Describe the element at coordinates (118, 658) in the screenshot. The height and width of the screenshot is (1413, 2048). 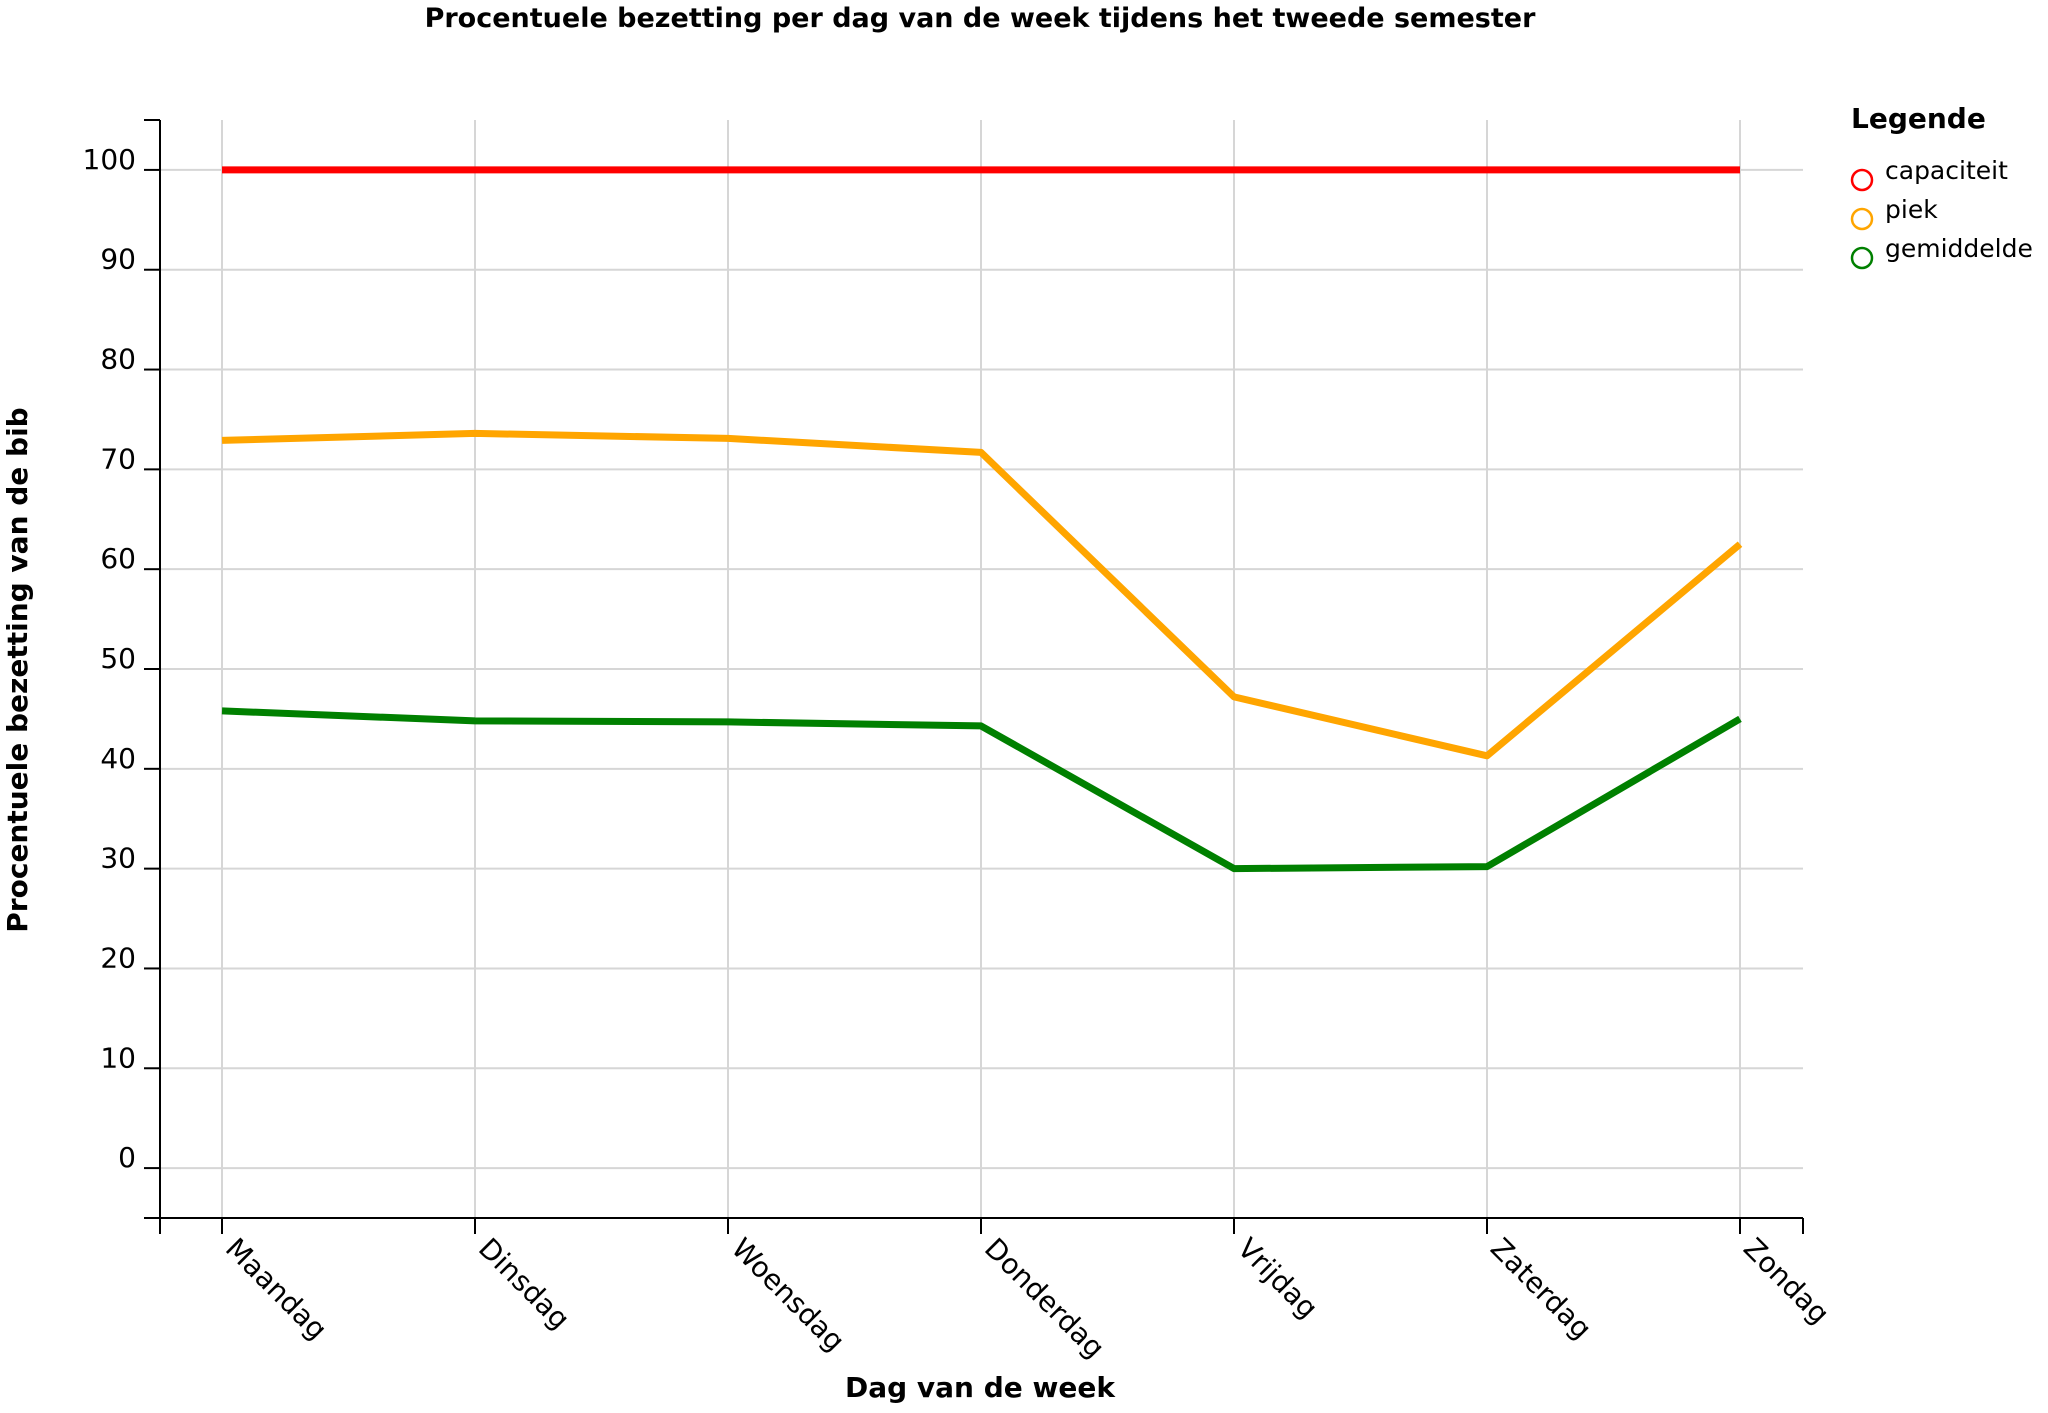
I see `y-tick-label: 50` at that location.